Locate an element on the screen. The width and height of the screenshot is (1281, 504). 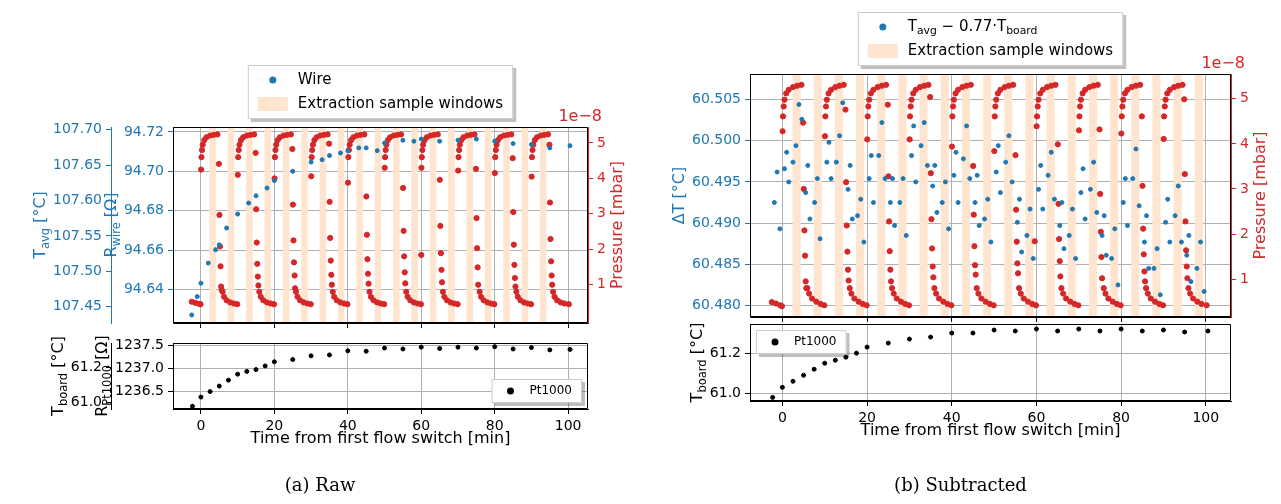
legend-label: Wire is located at coordinates (314, 78).